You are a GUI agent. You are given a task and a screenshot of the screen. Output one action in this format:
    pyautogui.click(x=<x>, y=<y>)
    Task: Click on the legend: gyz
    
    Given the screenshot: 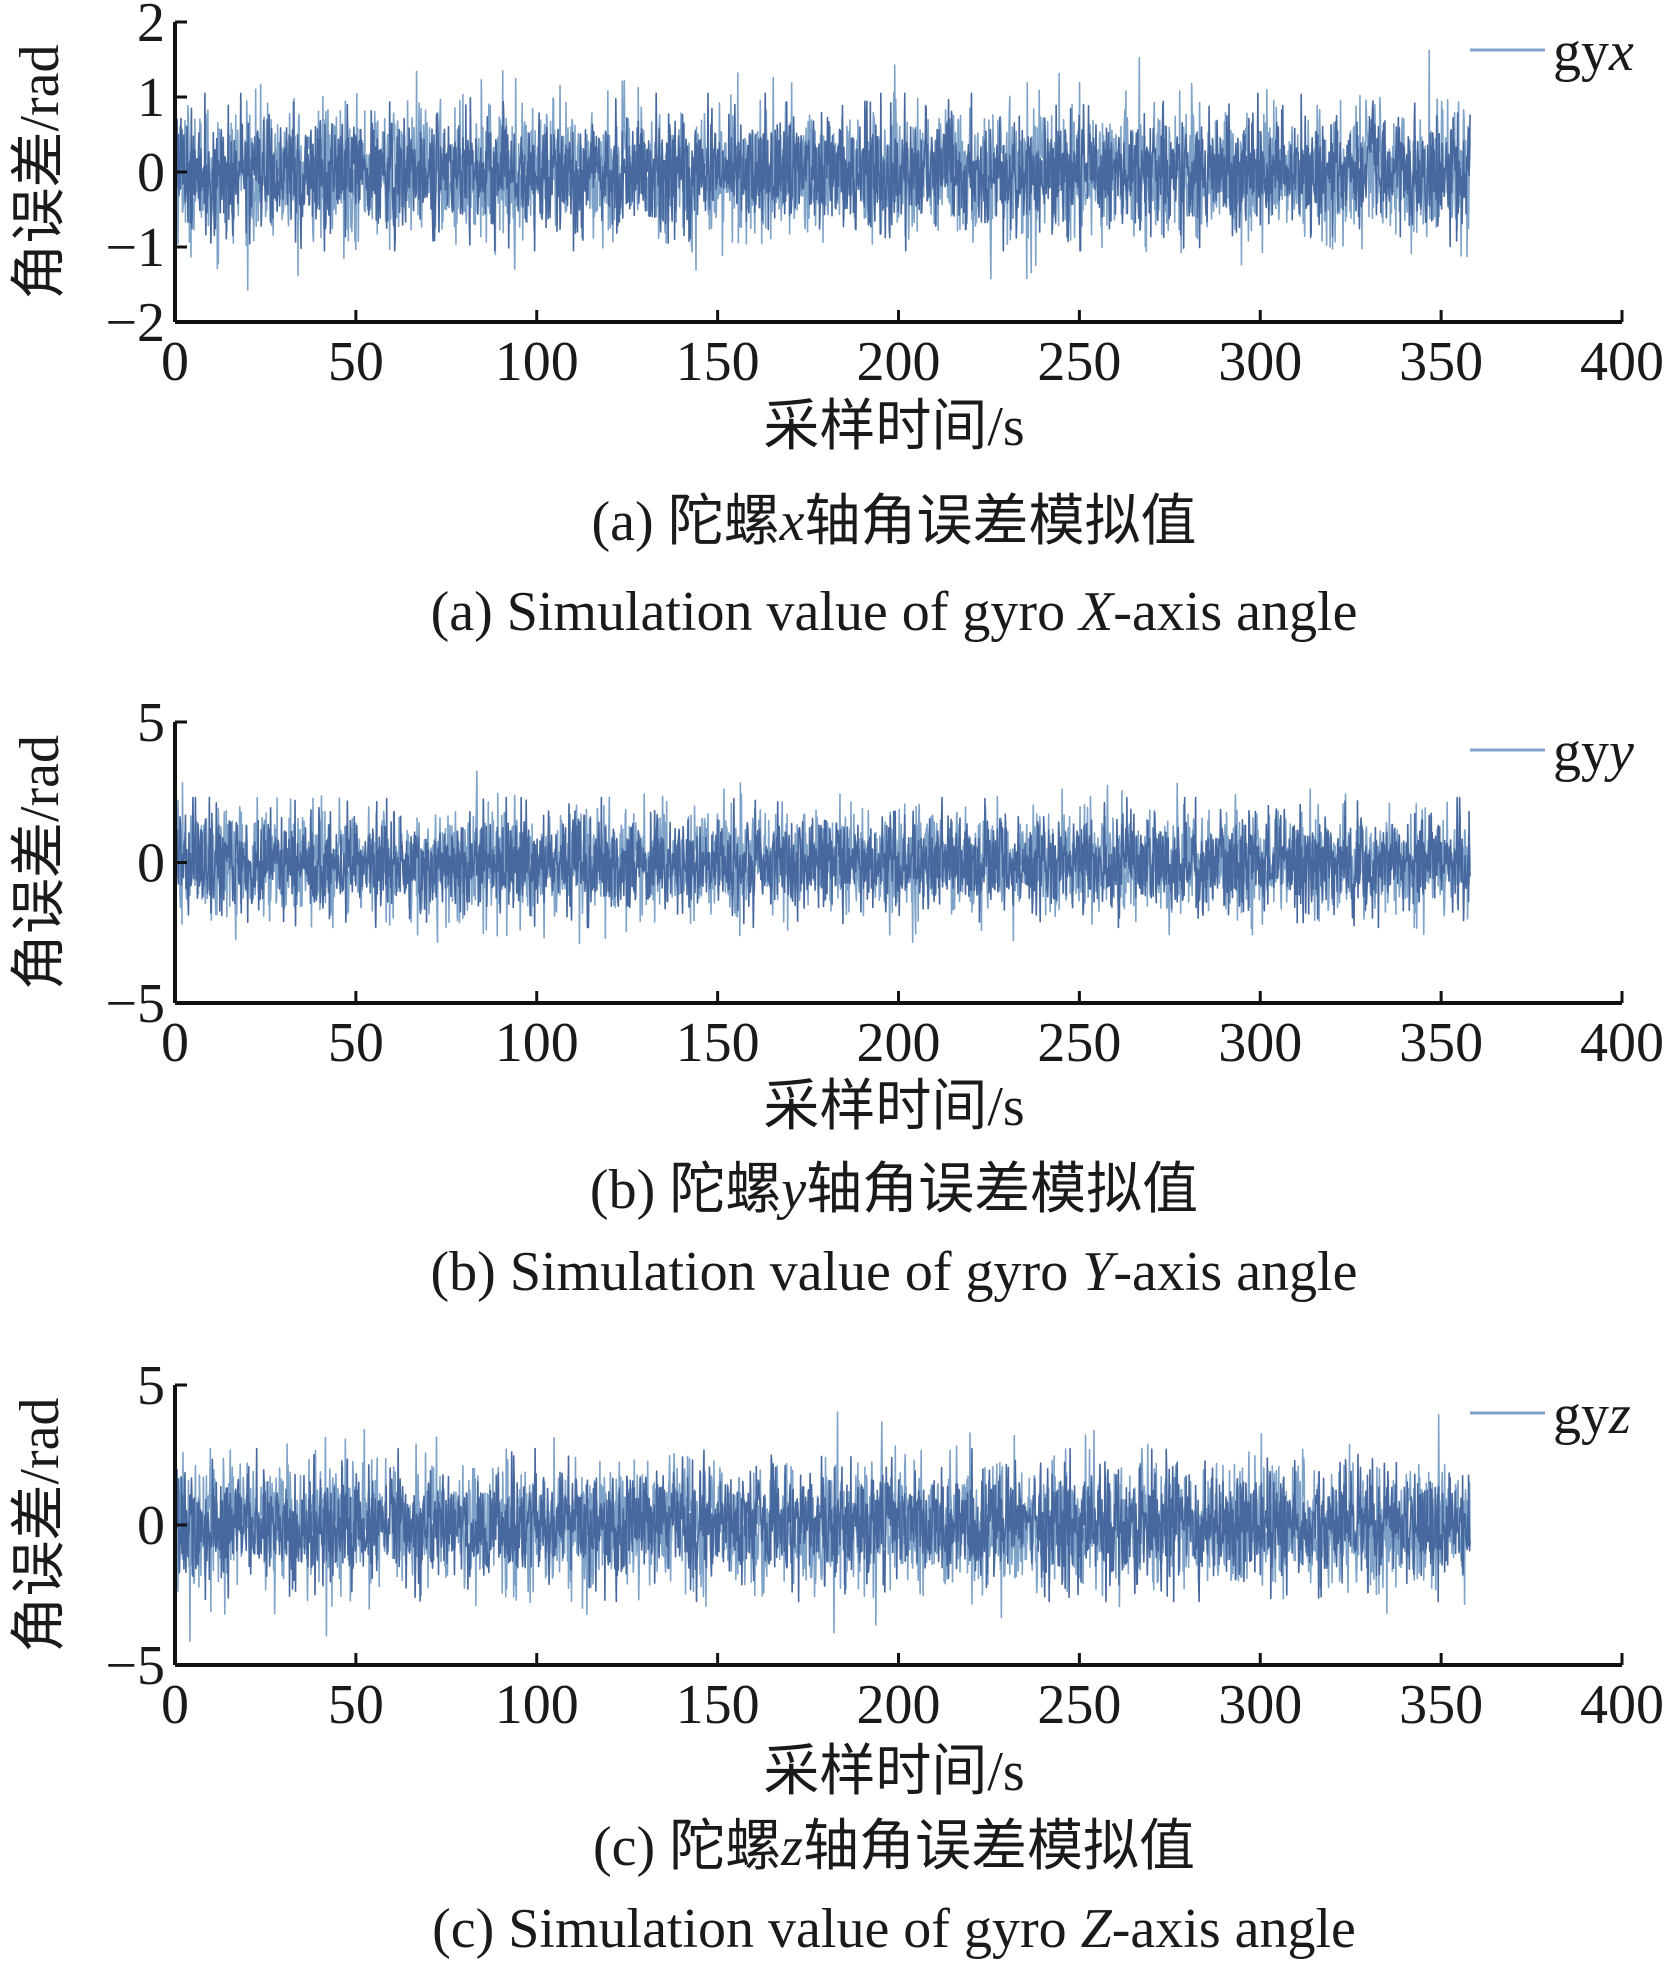 What is the action you would take?
    pyautogui.click(x=1550, y=1415)
    